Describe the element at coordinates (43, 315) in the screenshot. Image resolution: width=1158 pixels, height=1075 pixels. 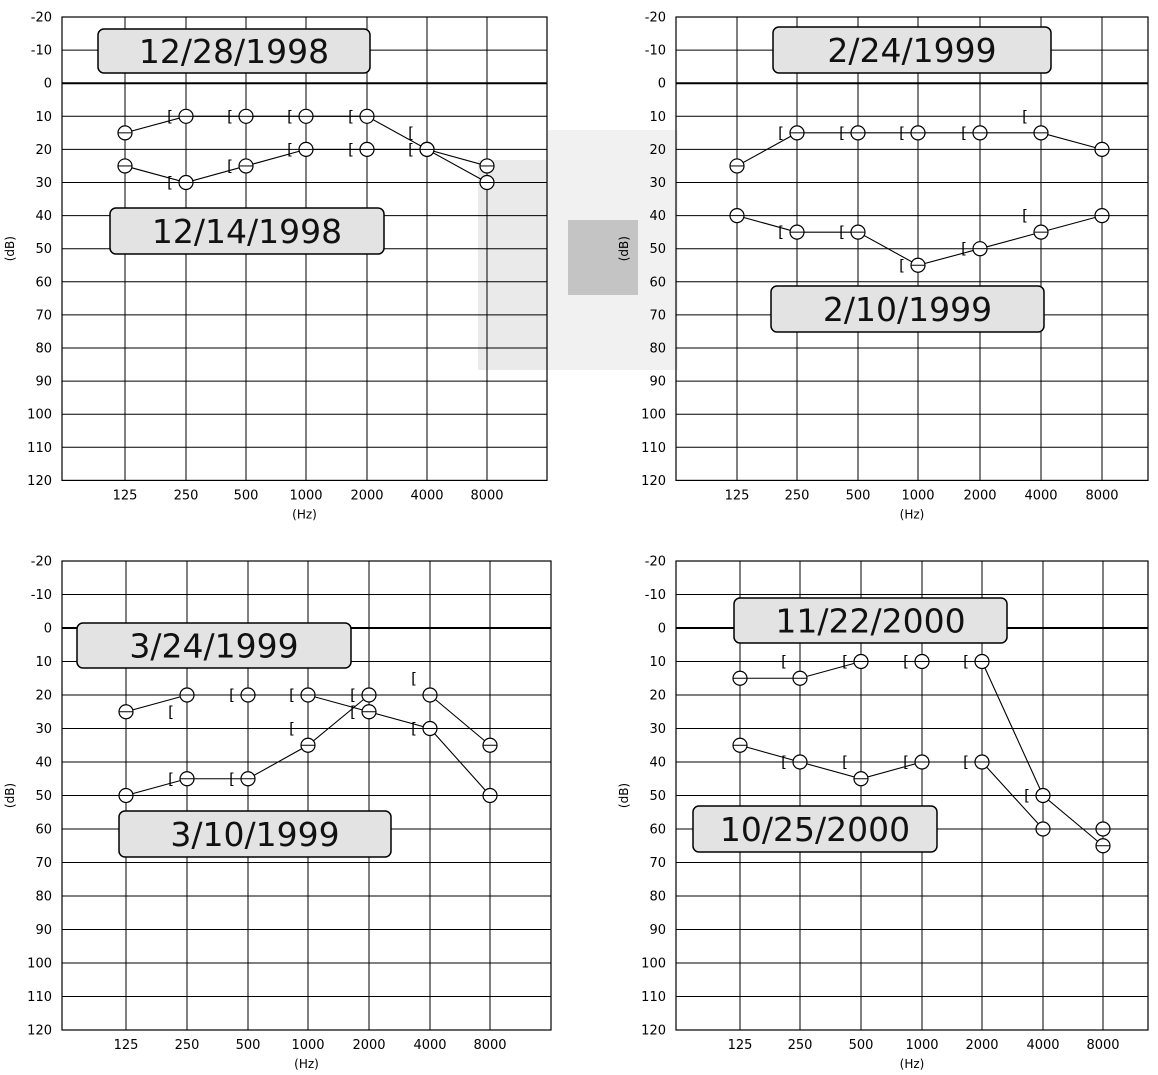
I see `y-tick-label: 70` at that location.